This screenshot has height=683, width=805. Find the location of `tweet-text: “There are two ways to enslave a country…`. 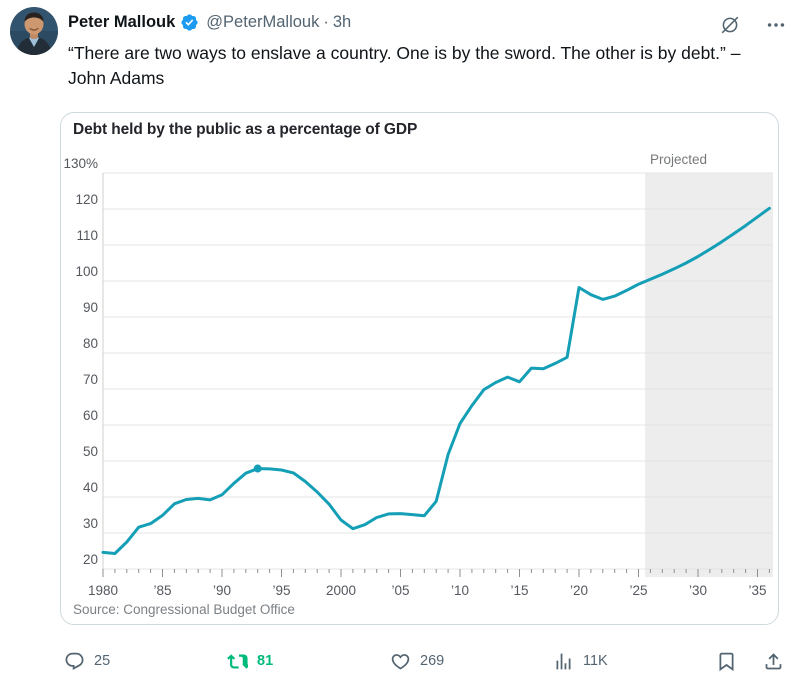

tweet-text: “There are two ways to enslave a country… is located at coordinates (404, 65).